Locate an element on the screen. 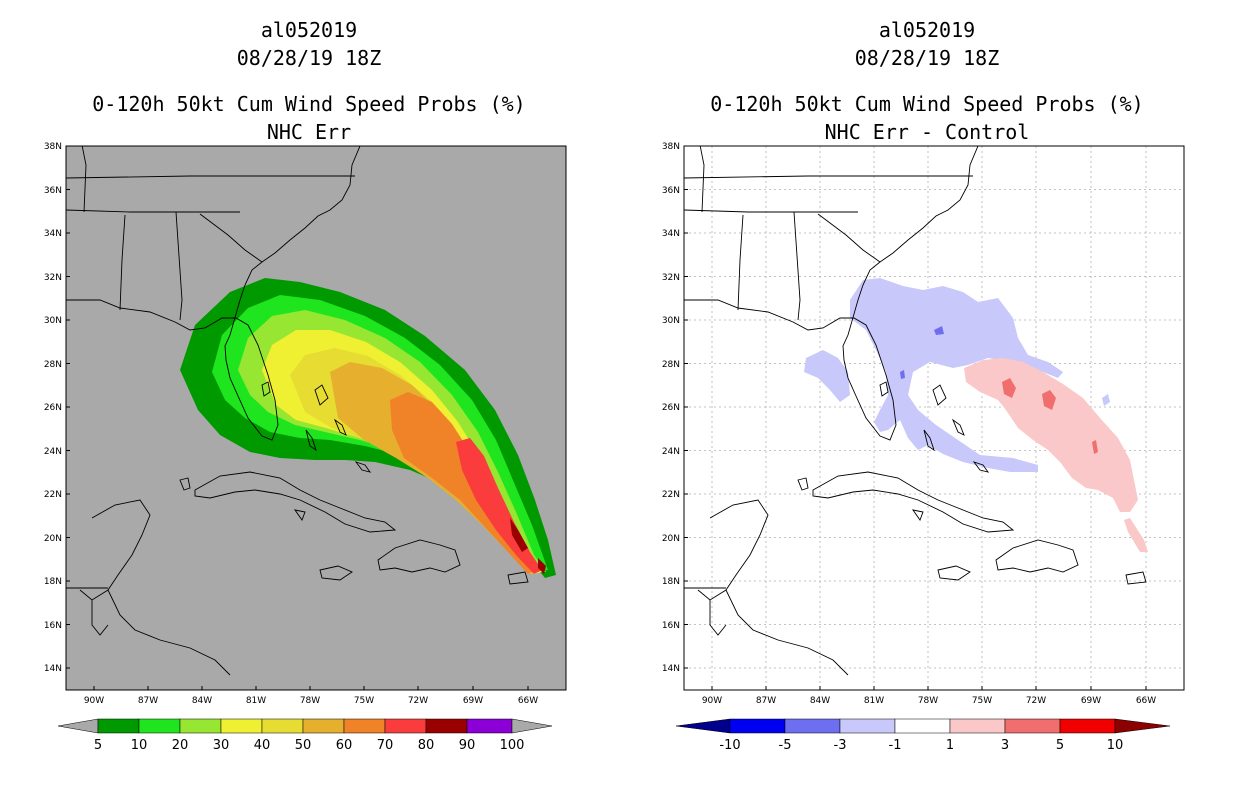  svg-text: 60 is located at coordinates (344, 745).